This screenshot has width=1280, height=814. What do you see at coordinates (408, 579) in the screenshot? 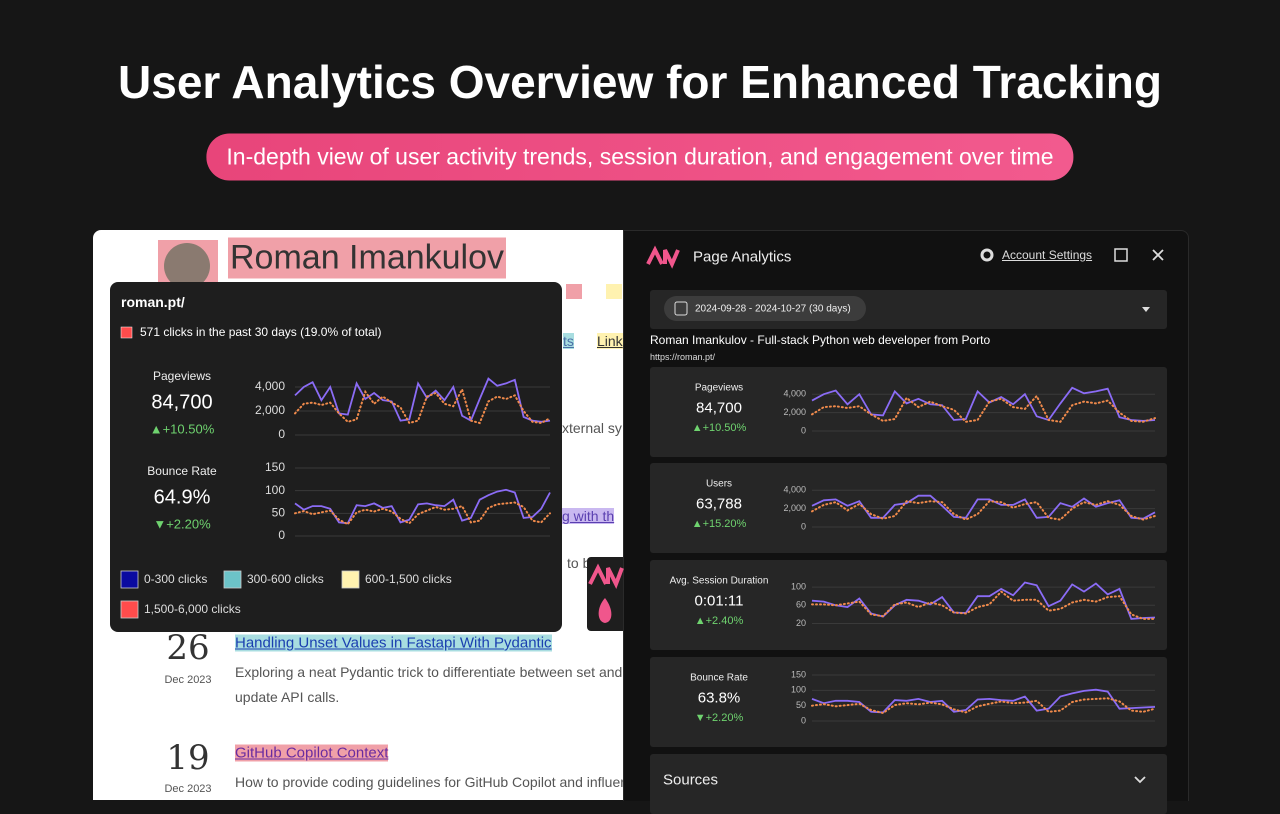
I see `legend-label: 600-1,500 clicks` at bounding box center [408, 579].